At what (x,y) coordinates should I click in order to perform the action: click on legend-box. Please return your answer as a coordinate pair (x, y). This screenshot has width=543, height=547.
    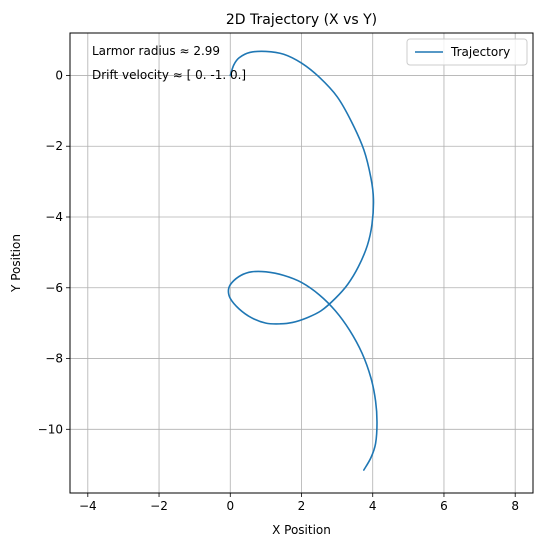
    Looking at the image, I should click on (467, 52).